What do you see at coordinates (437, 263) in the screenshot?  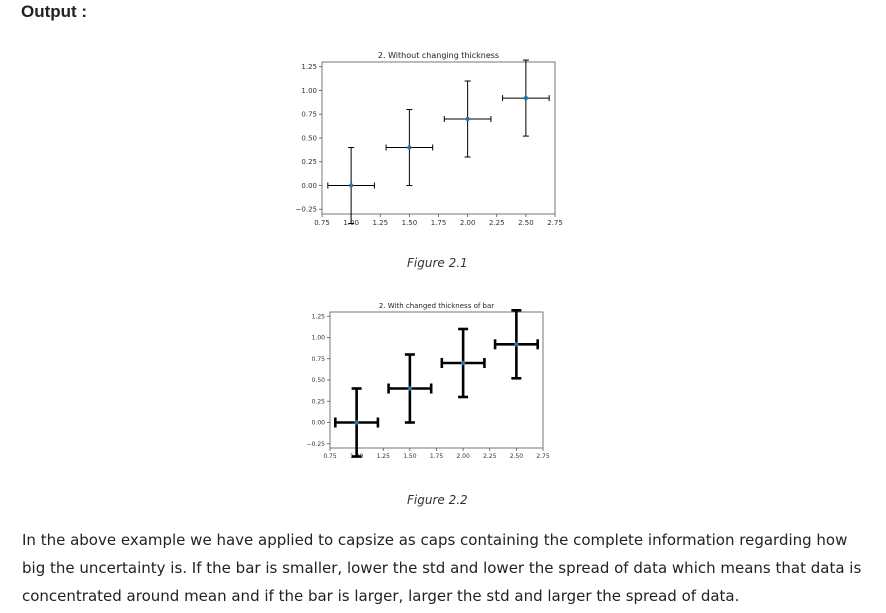 I see `figure-caption-1: Figure 2.1` at bounding box center [437, 263].